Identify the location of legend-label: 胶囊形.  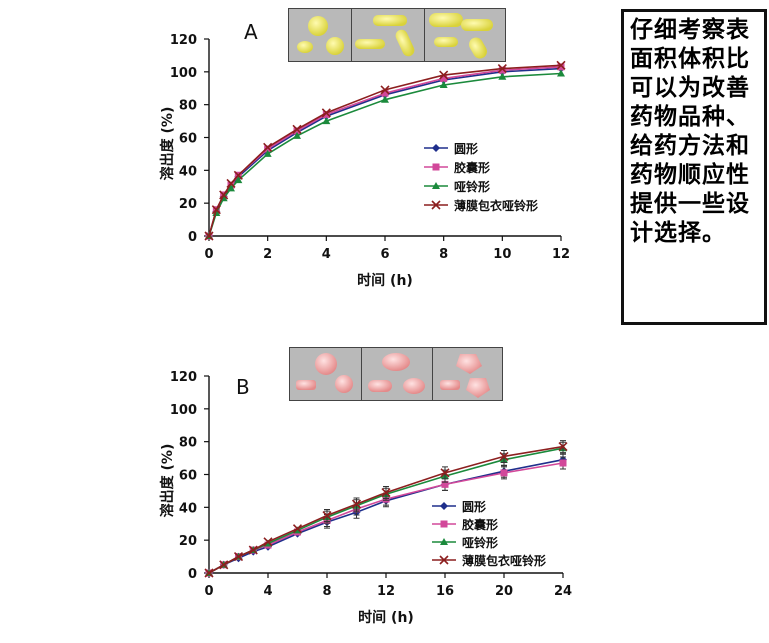
(480, 524).